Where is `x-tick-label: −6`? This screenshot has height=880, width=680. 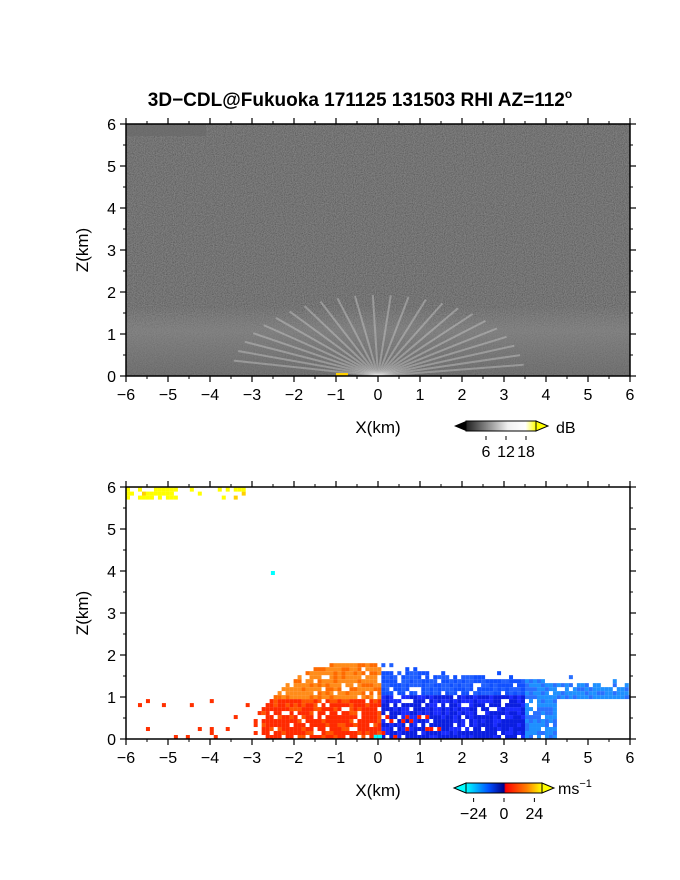 x-tick-label: −6 is located at coordinates (126, 395).